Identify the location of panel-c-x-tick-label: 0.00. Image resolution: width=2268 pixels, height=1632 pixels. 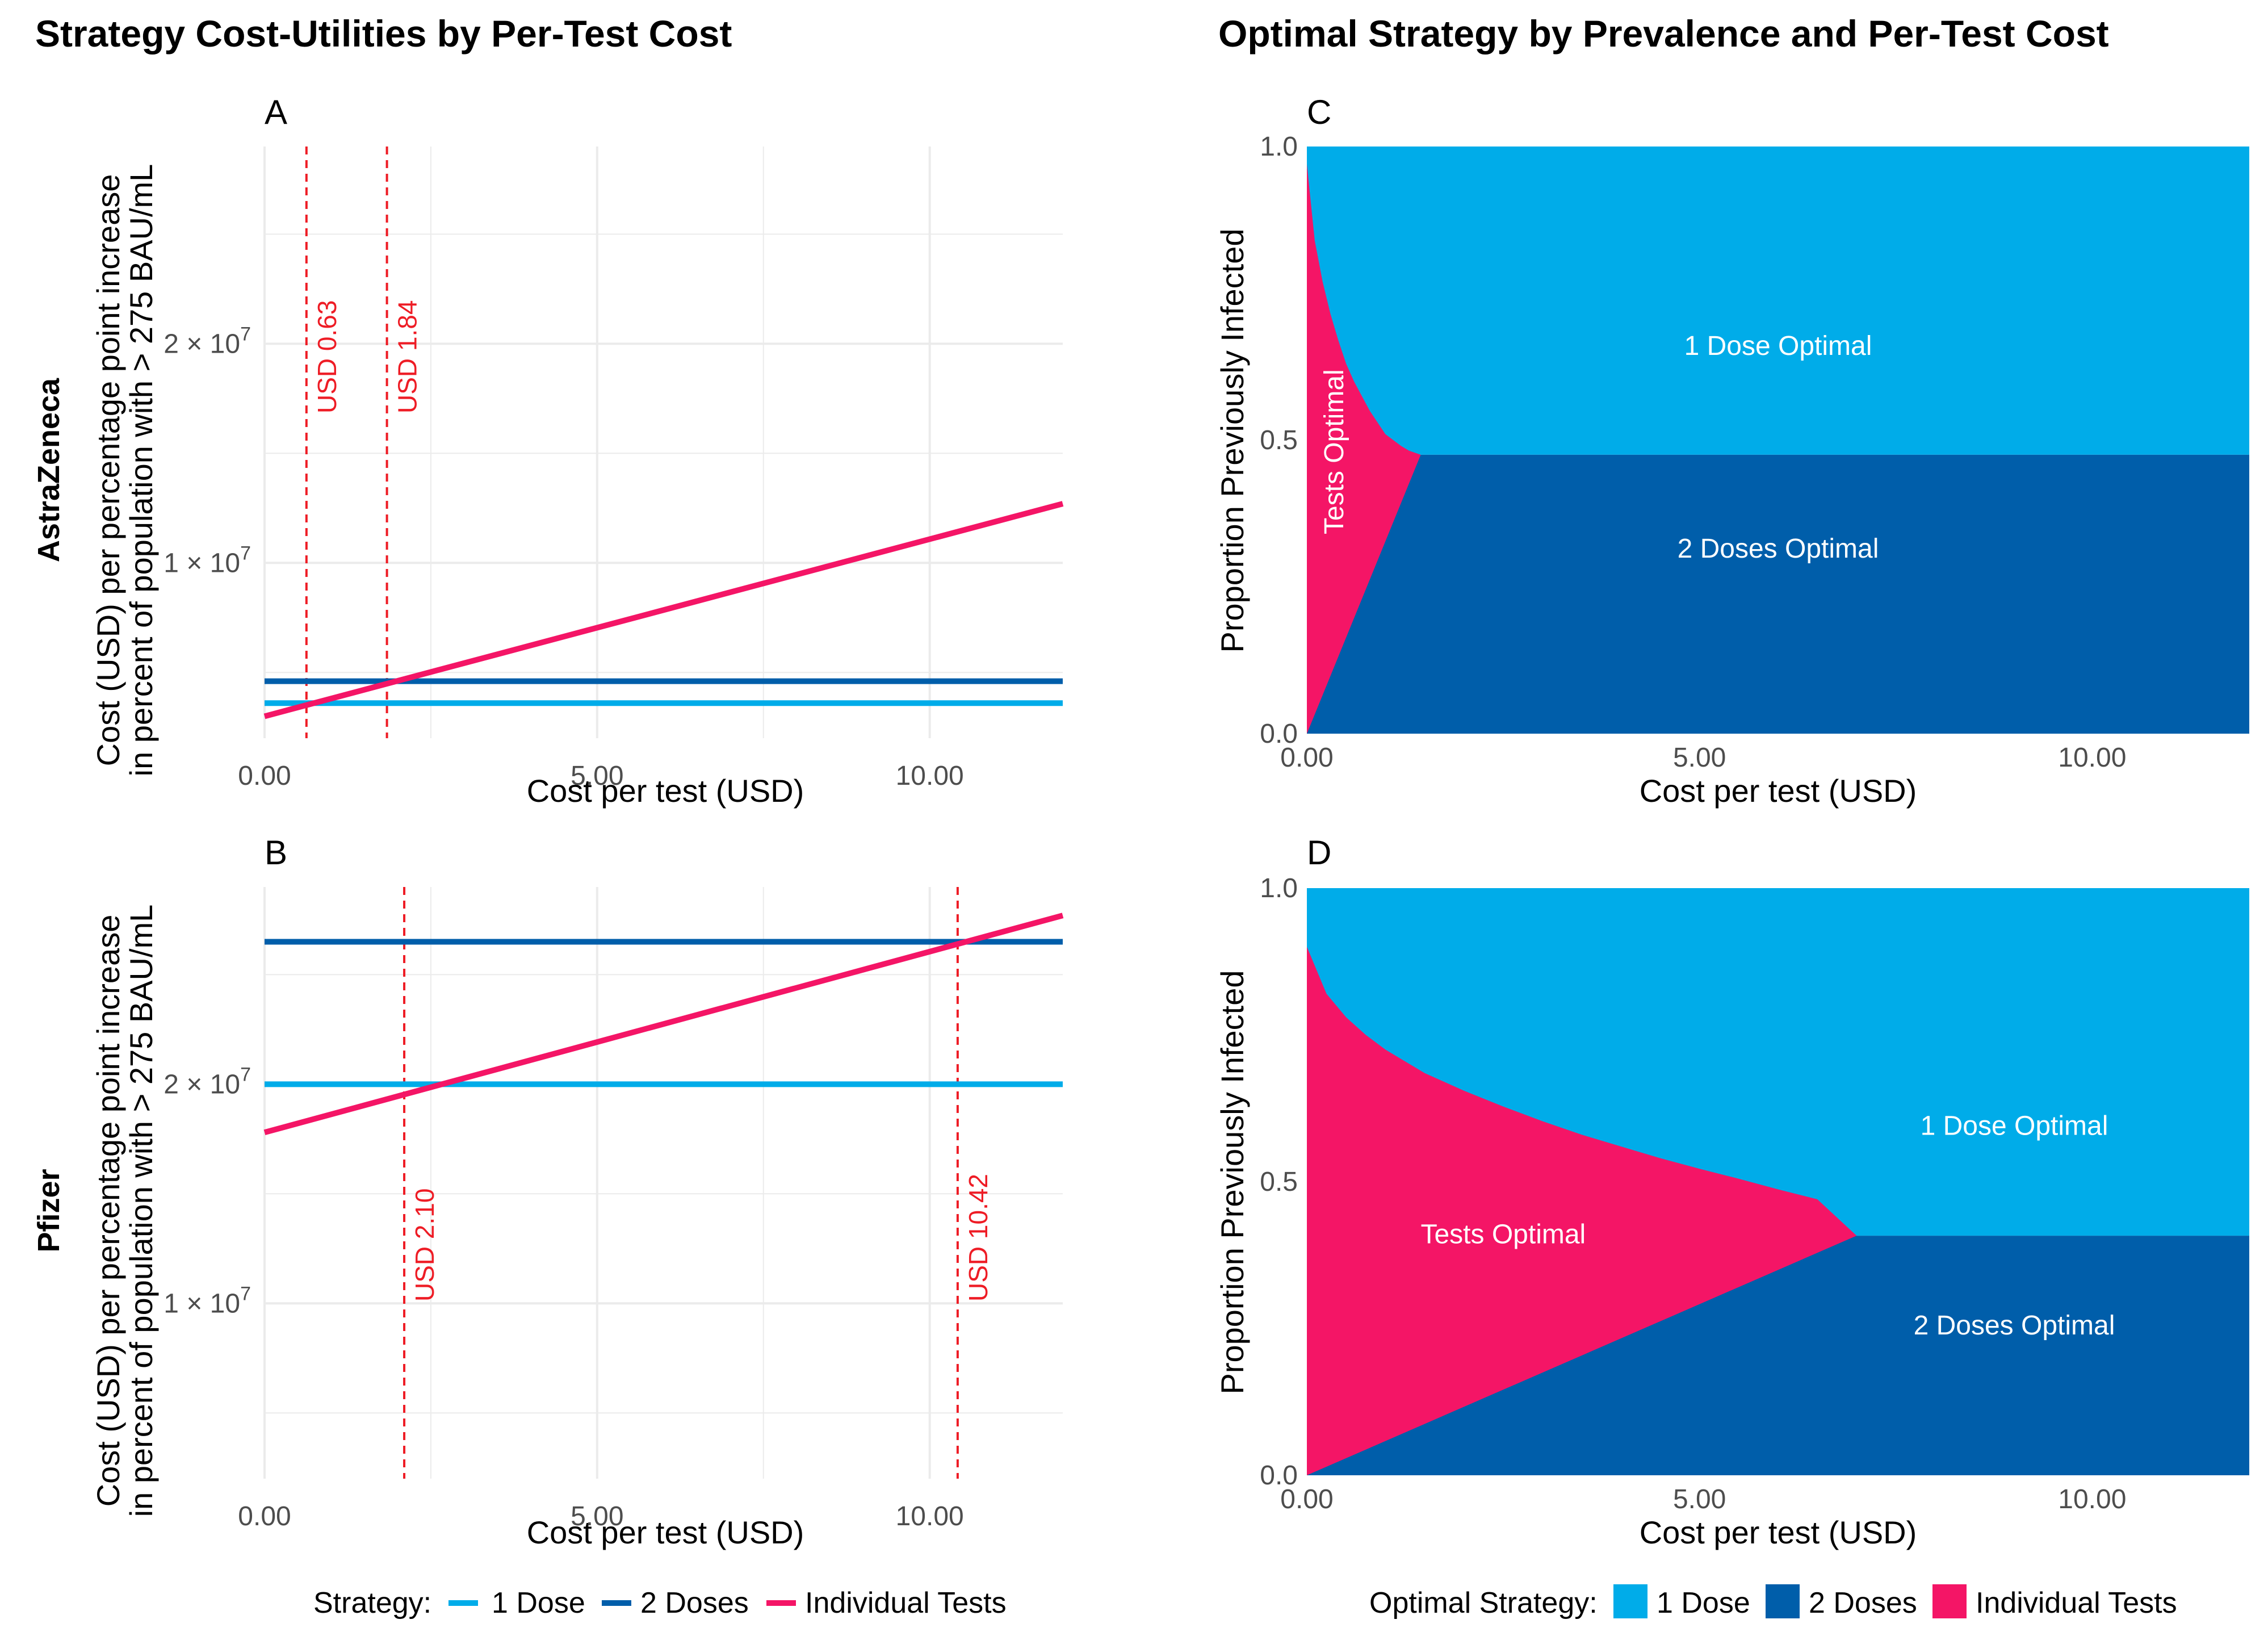
(1306, 758).